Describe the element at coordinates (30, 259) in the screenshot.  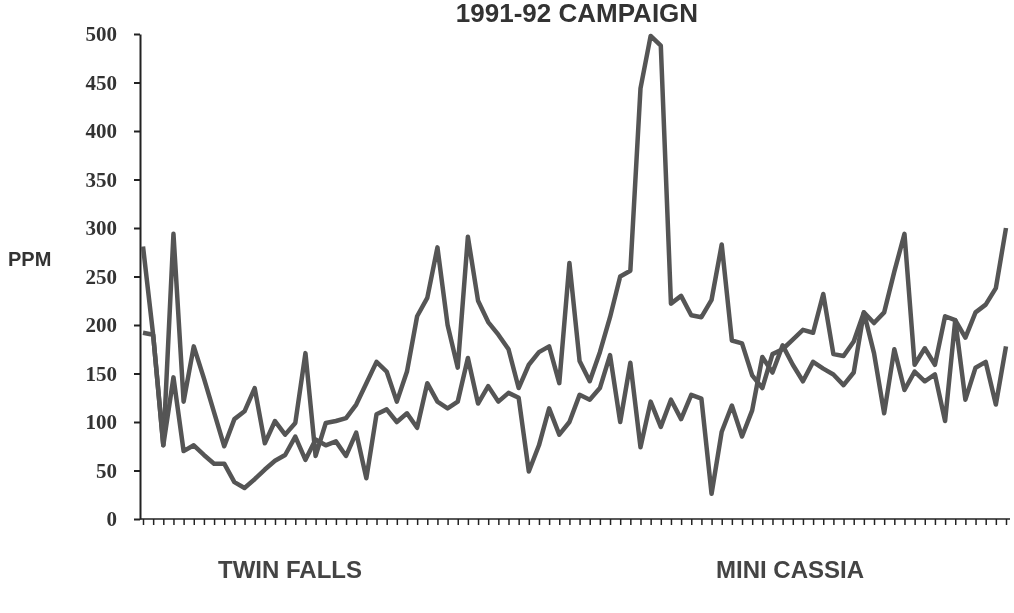
I see `y-axis-title: PPM` at that location.